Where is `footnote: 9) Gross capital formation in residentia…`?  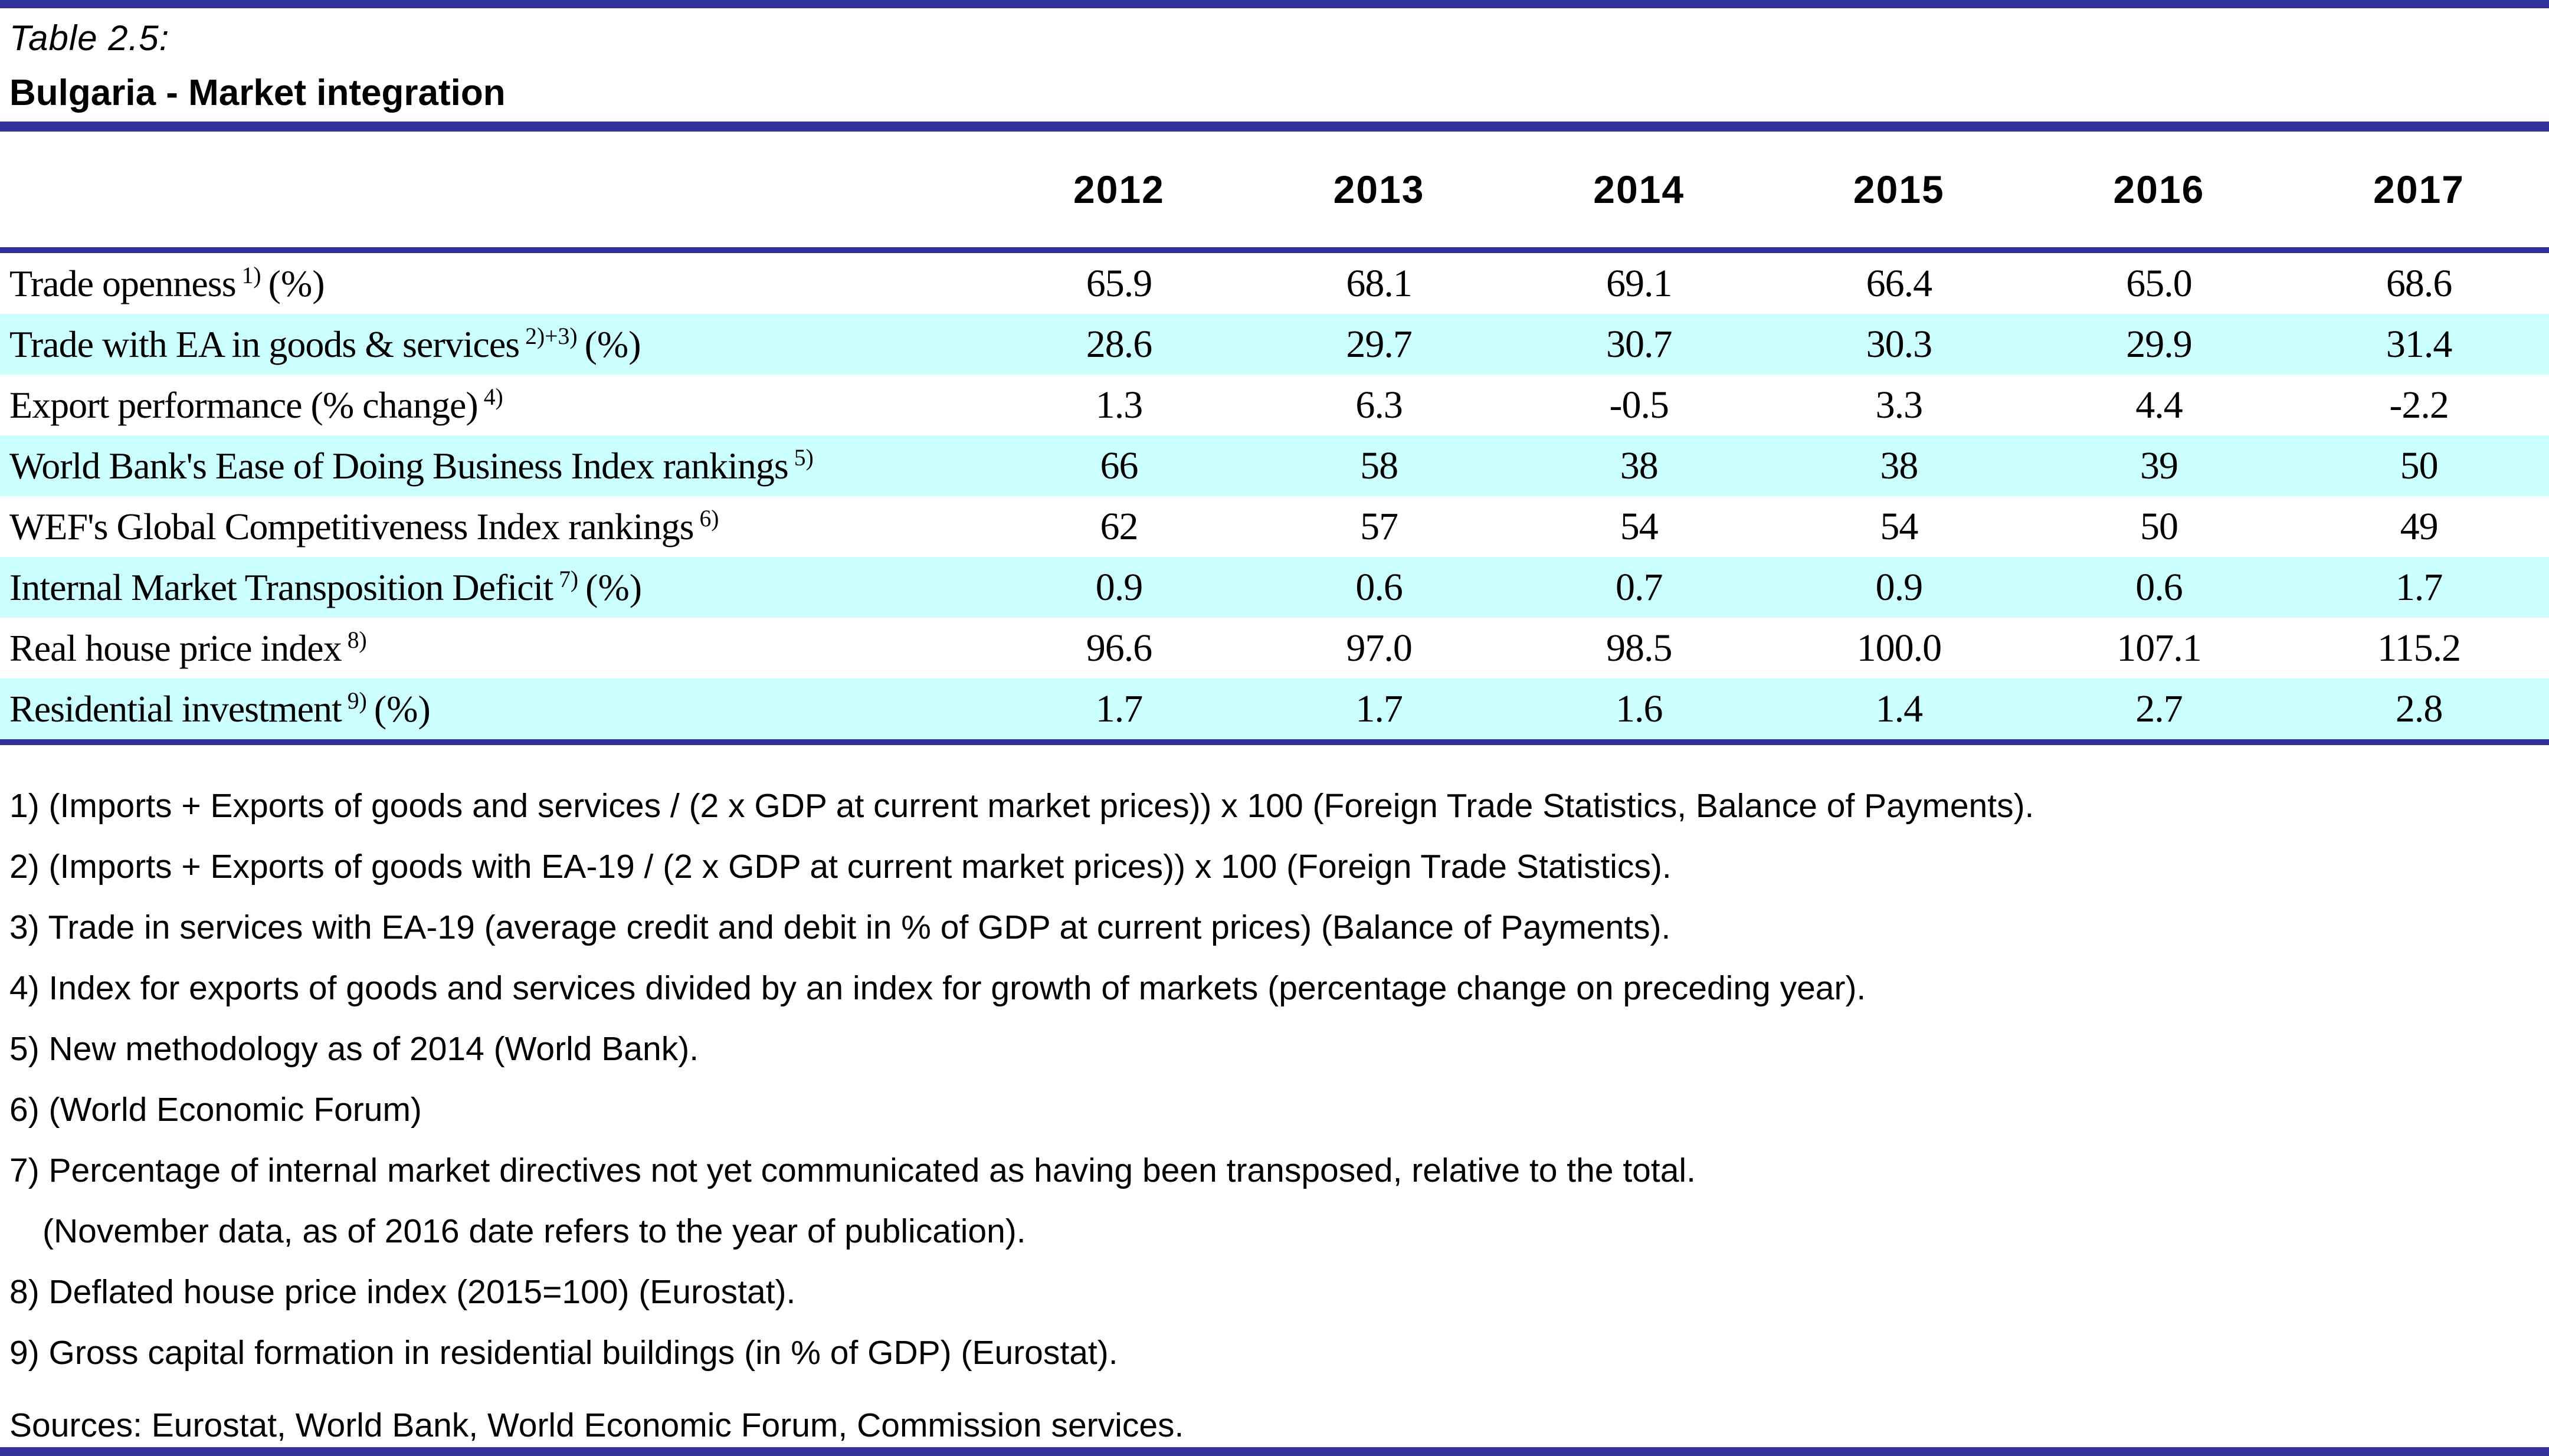 footnote: 9) Gross capital formation in residentia… is located at coordinates (564, 1353).